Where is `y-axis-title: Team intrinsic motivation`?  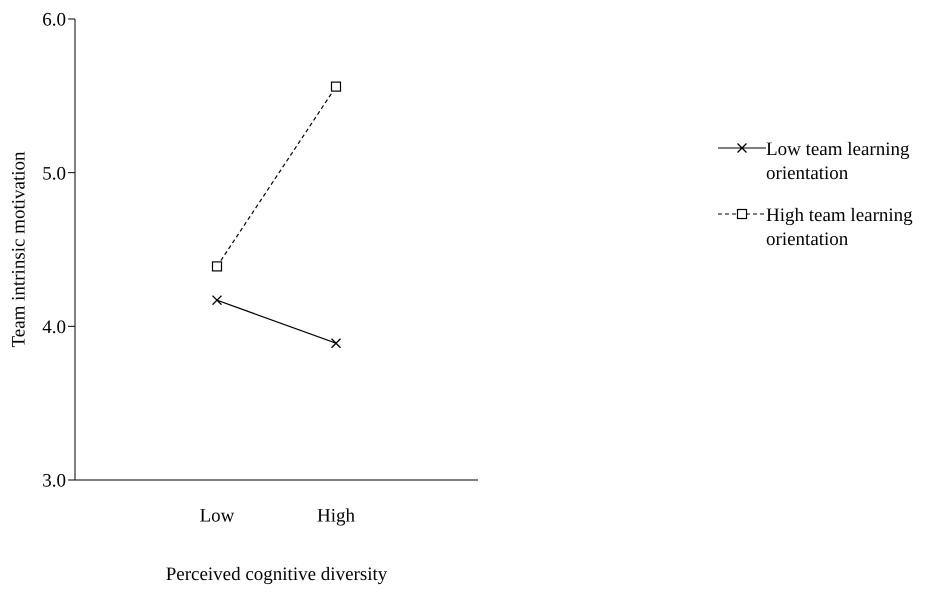
y-axis-title: Team intrinsic motivation is located at coordinates (19, 249).